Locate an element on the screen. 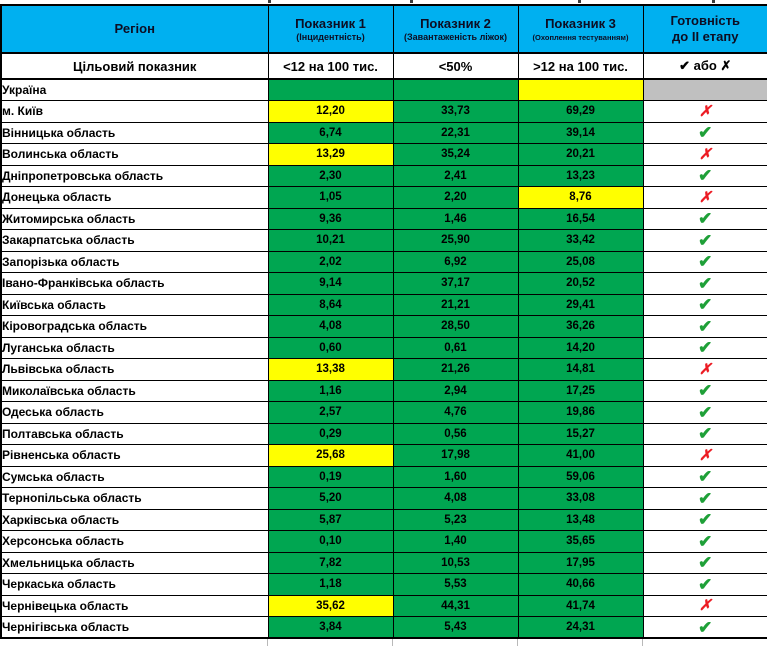  indicator3-value-cell: 13,23 is located at coordinates (580, 175).